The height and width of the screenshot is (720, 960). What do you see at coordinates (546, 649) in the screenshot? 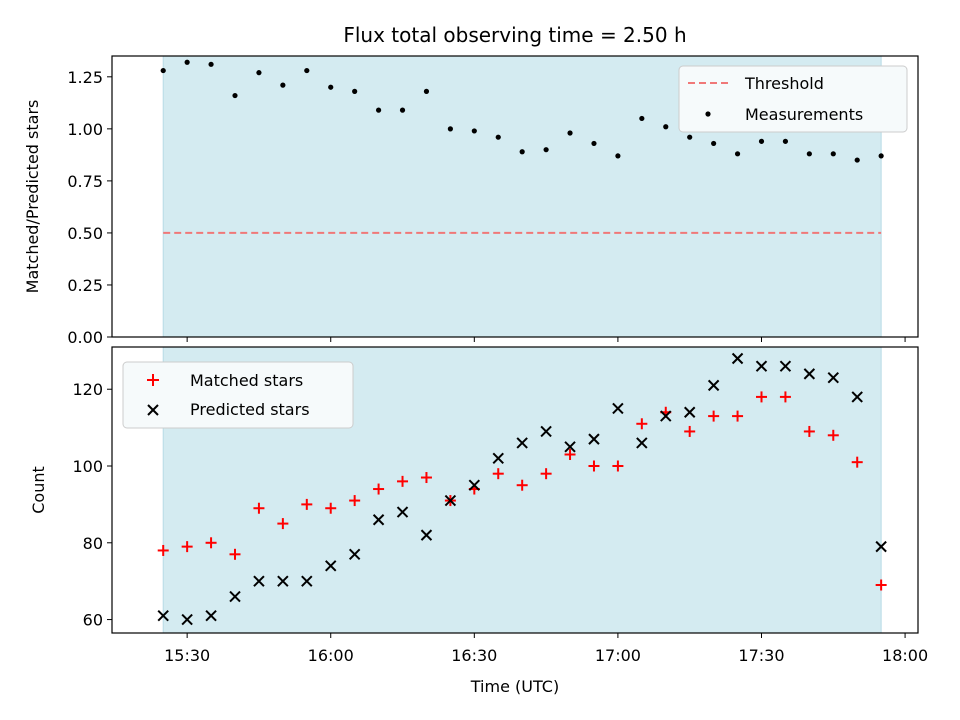
I see `bottom-x-ticks: 15:30 16:00 16:30 17:00 17:30 18:00` at bounding box center [546, 649].